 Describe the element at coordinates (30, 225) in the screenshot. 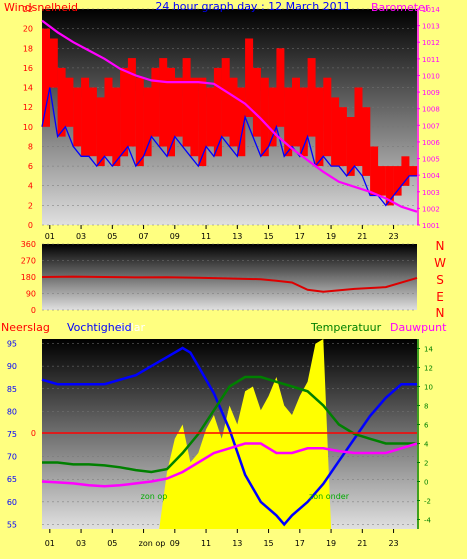

I see `wind-speed-tick-label: 0` at that location.